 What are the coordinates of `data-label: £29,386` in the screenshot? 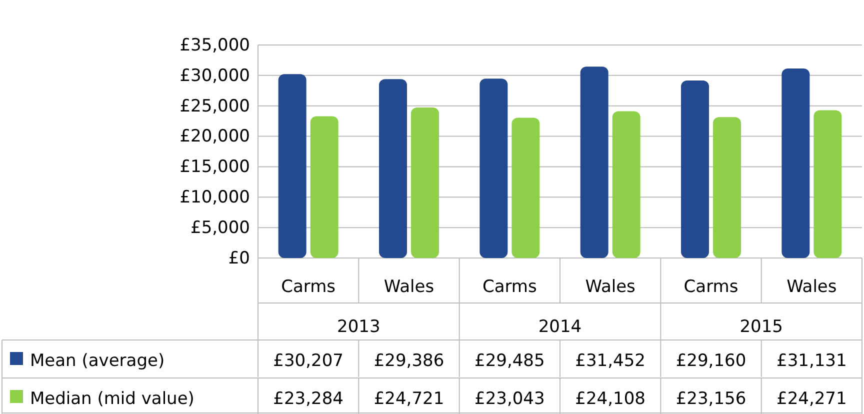 It's located at (409, 361).